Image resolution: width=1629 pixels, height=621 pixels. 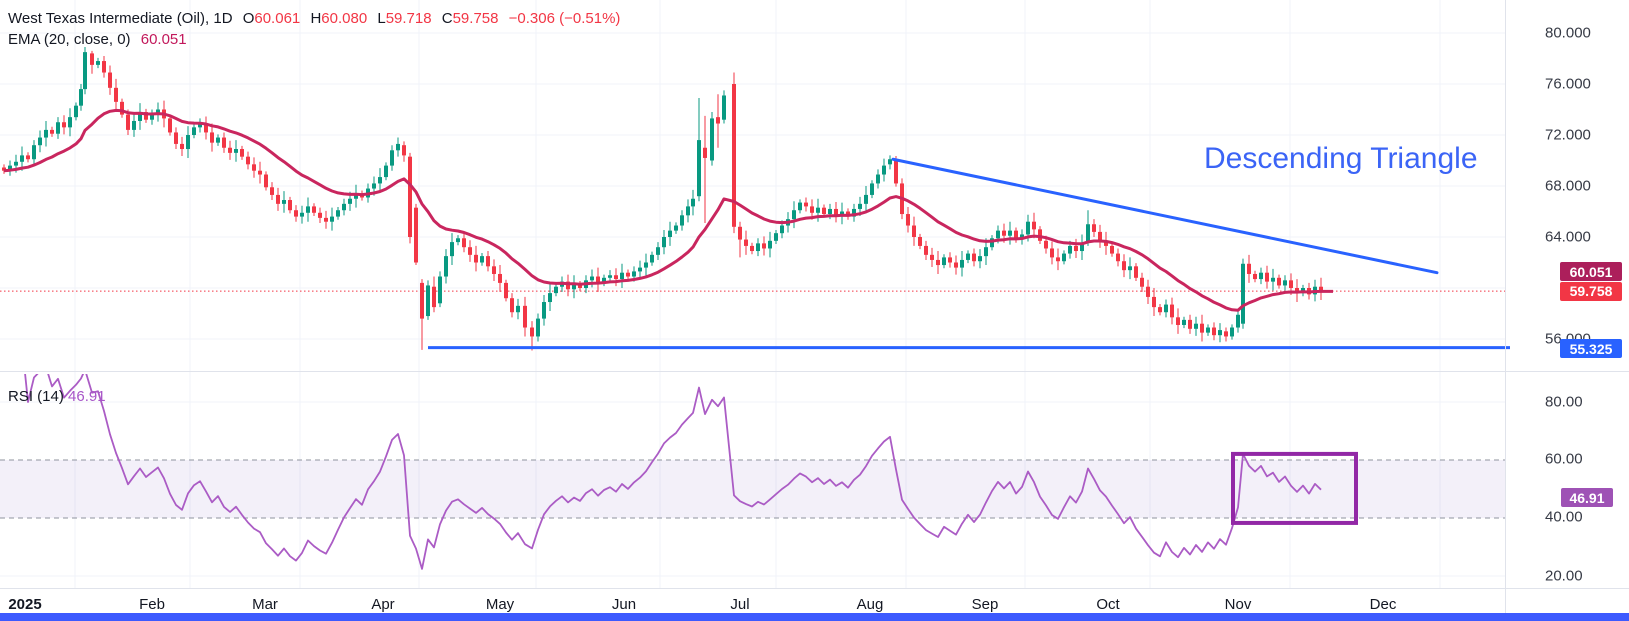 I want to click on pane-divider, so click(x=814, y=371).